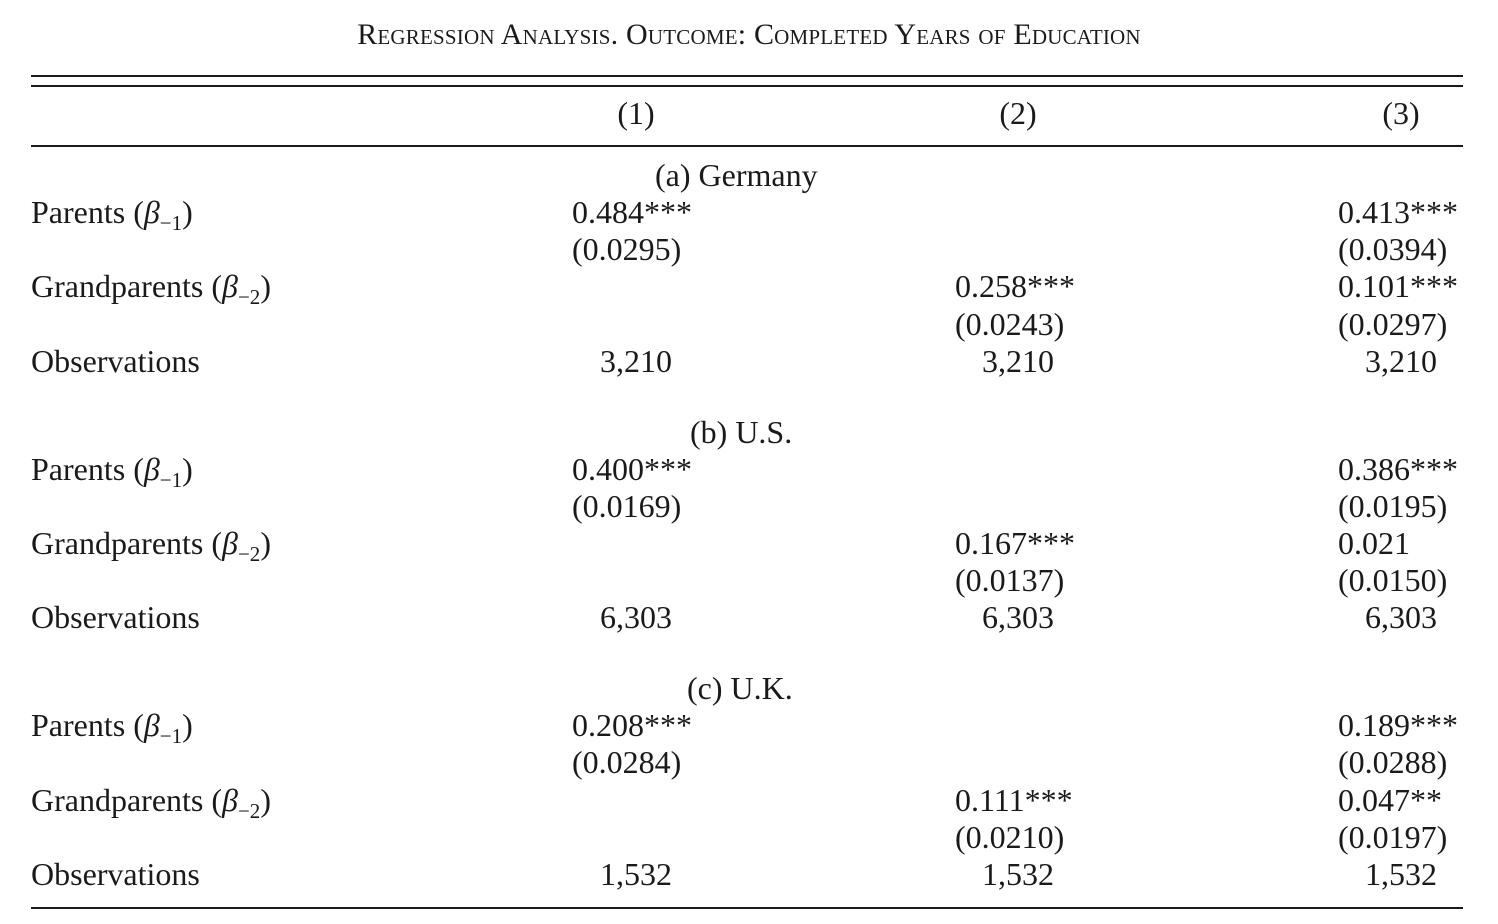 Image resolution: width=1498 pixels, height=924 pixels. I want to click on observations-c1: 1,532, so click(636, 874).